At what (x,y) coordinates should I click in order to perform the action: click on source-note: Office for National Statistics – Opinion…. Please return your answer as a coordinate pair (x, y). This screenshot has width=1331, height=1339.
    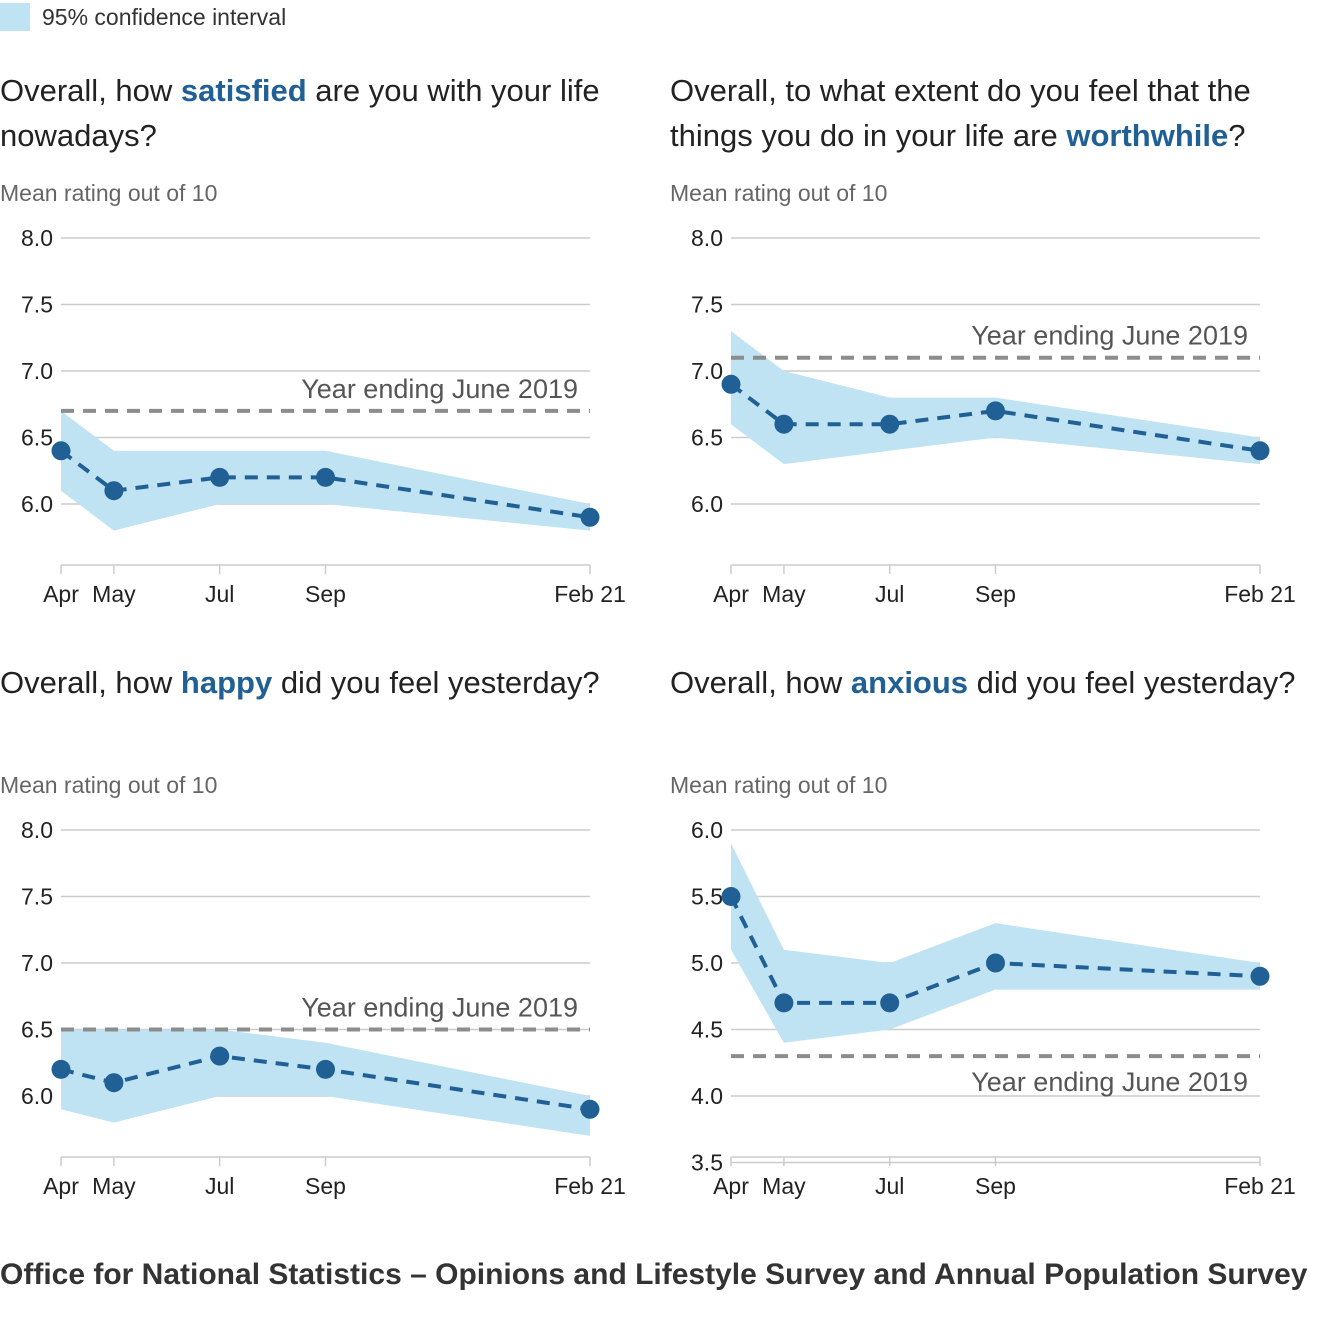
    Looking at the image, I should click on (654, 1274).